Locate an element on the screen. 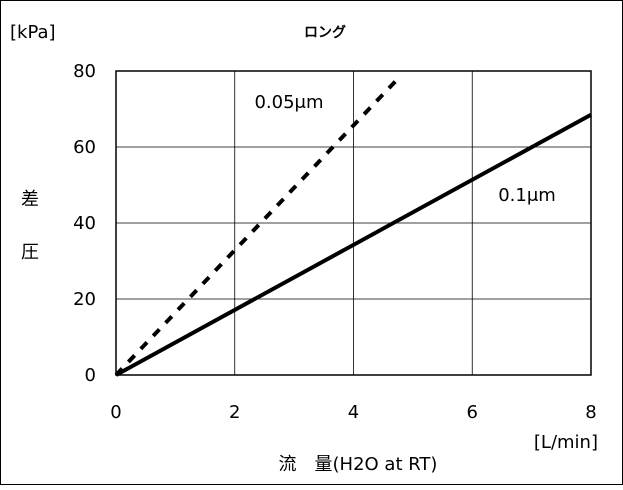 The image size is (623, 490). x-tick-labels: 0 2 4 6 8 is located at coordinates (353, 412).